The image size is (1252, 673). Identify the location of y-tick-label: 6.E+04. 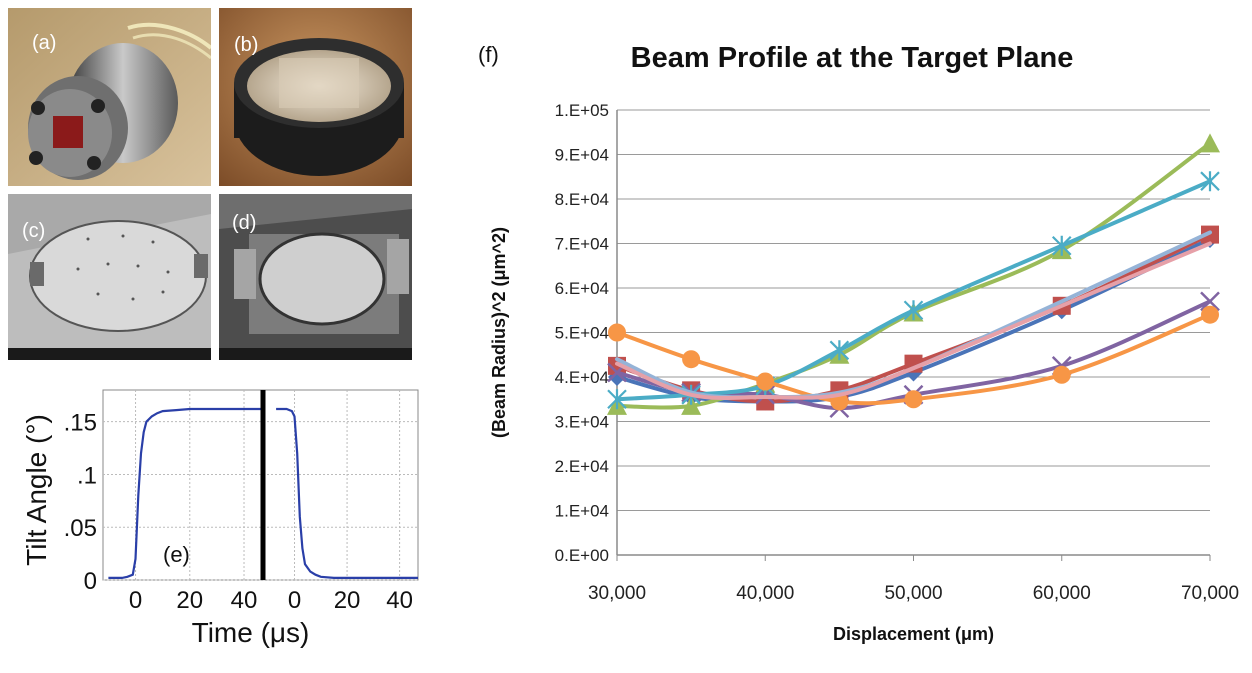
(582, 288).